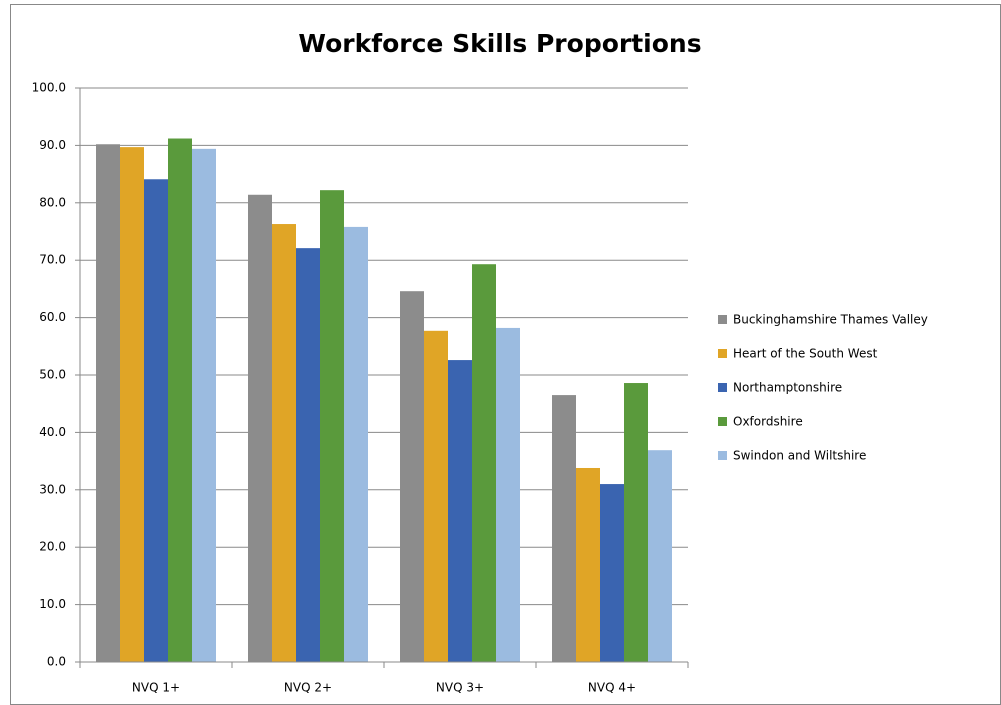 Image resolution: width=1001 pixels, height=705 pixels. What do you see at coordinates (52, 547) in the screenshot?
I see `y-tick-label: 20.0` at bounding box center [52, 547].